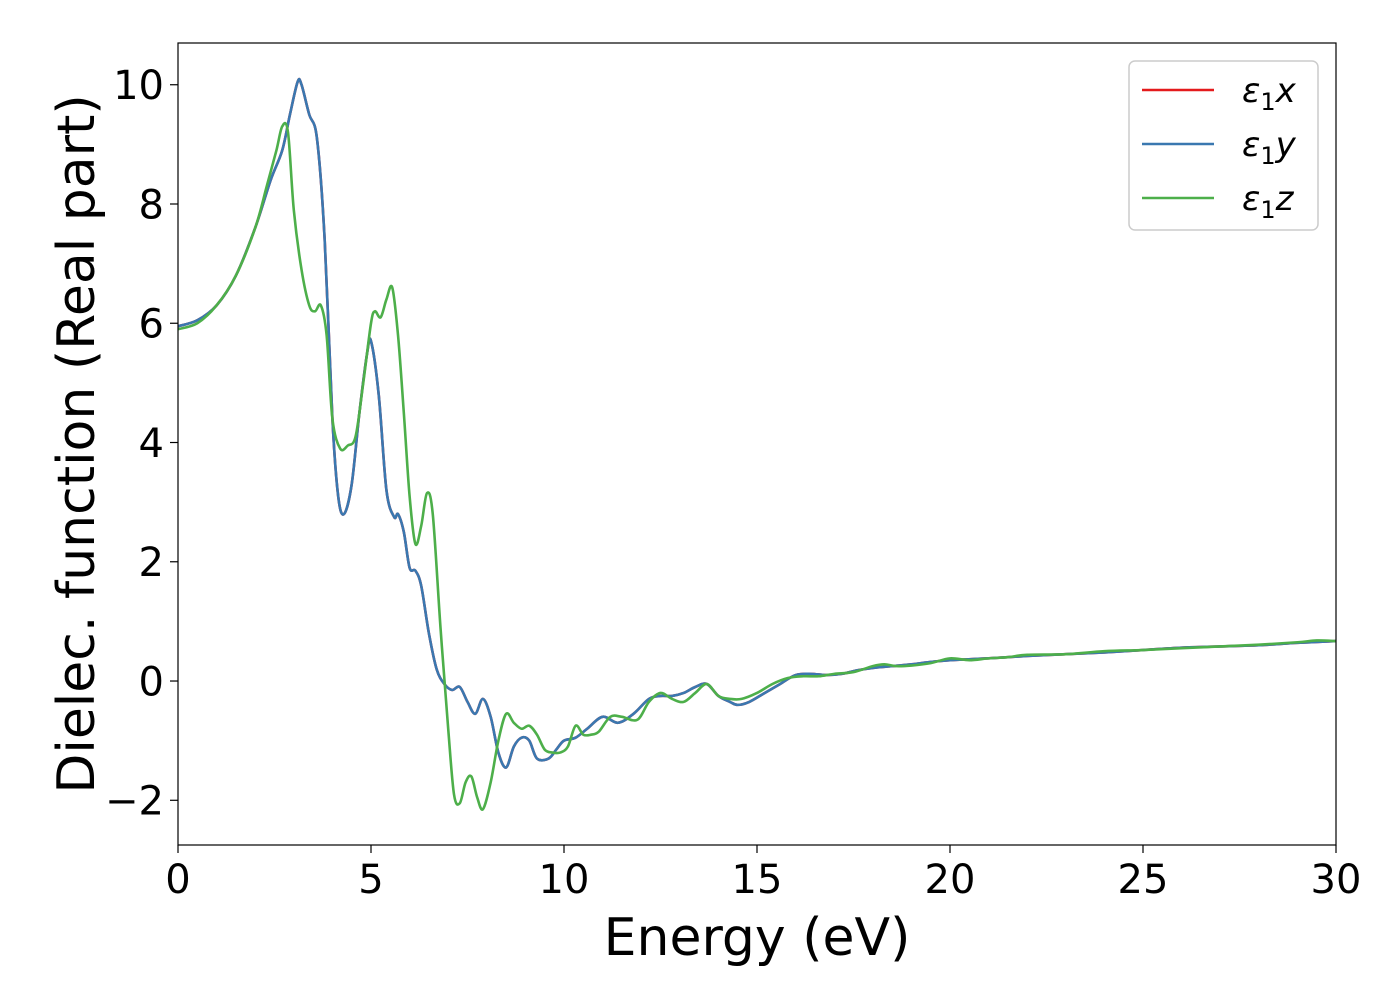 The width and height of the screenshot is (1400, 1005). What do you see at coordinates (77, 443) in the screenshot?
I see `y-axis-title: Dielec. function (Real part)` at bounding box center [77, 443].